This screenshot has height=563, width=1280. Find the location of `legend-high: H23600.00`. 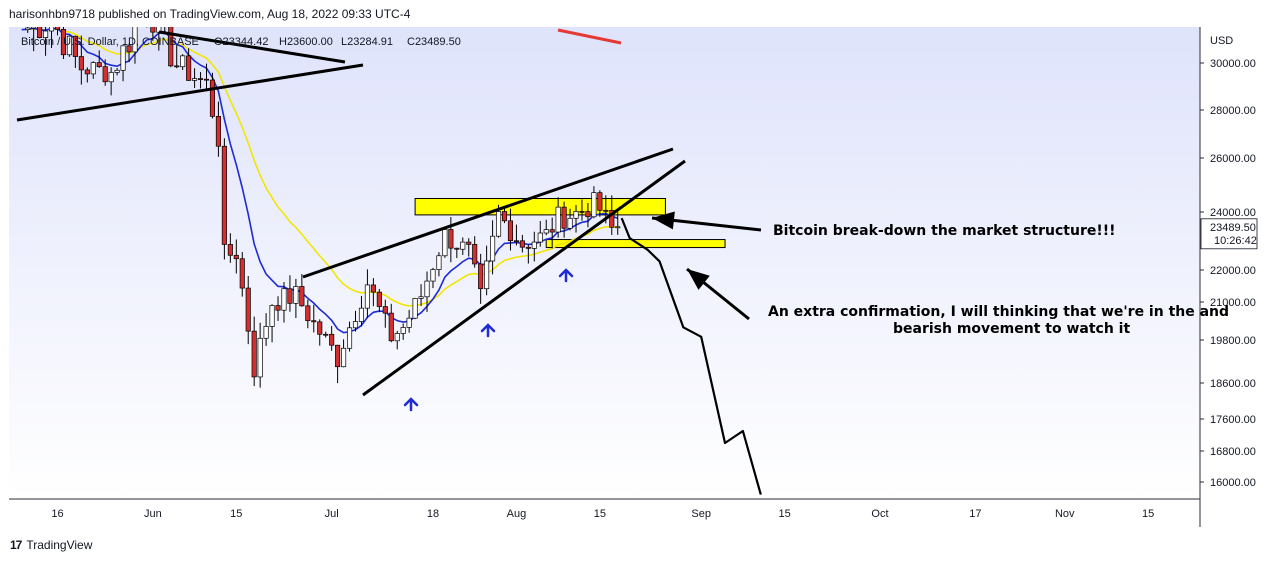

legend-high: H23600.00 is located at coordinates (306, 42).